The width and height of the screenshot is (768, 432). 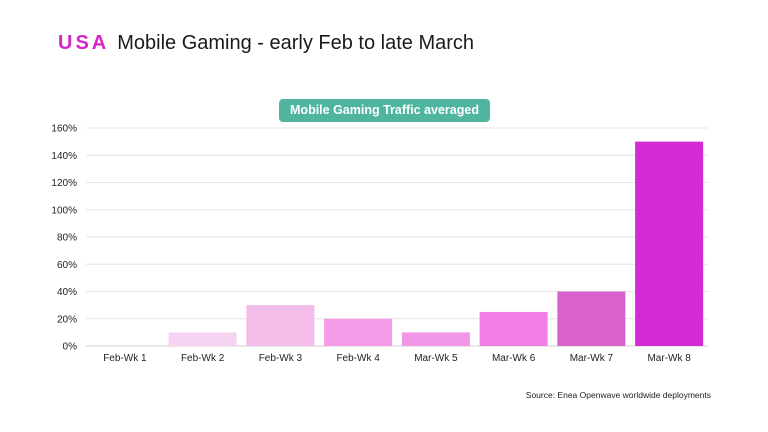 I want to click on y-axis: 0% 20% 40% 60% 80% 100% 120% 140% 160%, so click(x=64, y=238).